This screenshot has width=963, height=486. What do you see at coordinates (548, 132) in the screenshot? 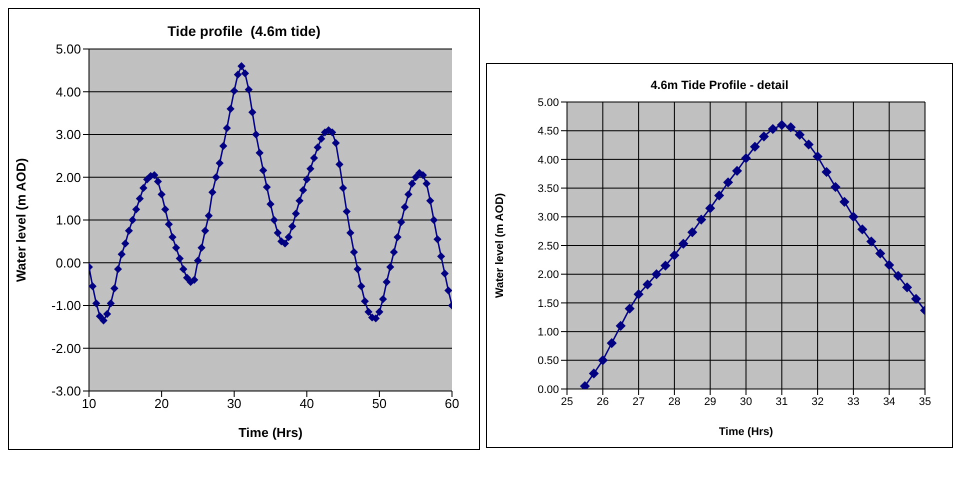
I see `y-tick-label: 4.50` at bounding box center [548, 132].